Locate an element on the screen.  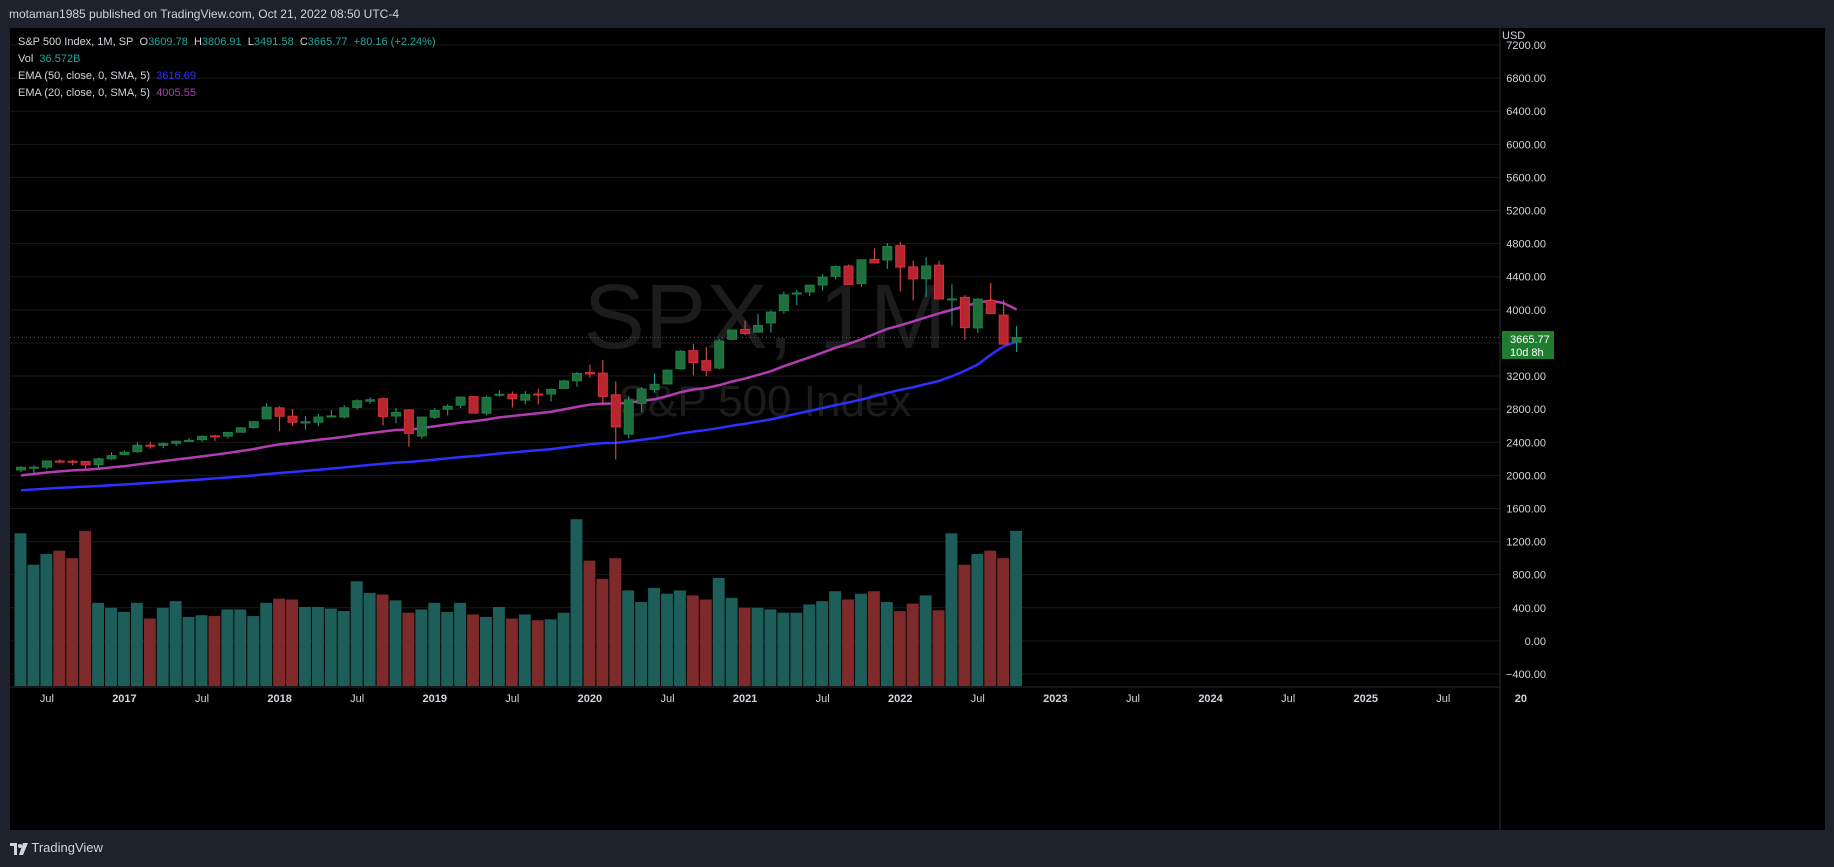
price-tick-label: 3200.00 is located at coordinates (1526, 377).